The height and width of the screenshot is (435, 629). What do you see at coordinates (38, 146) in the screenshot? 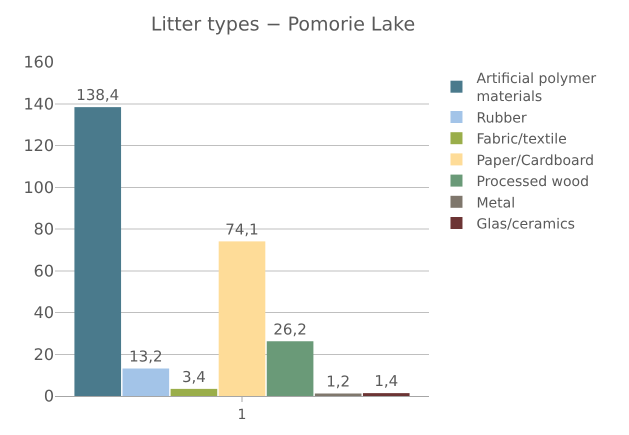
I see `y-tick-label: 120` at bounding box center [38, 146].